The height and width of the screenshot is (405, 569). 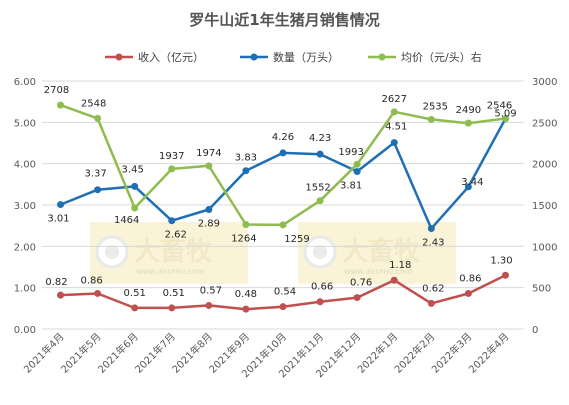 What do you see at coordinates (56, 90) in the screenshot?
I see `data-label: 2708` at bounding box center [56, 90].